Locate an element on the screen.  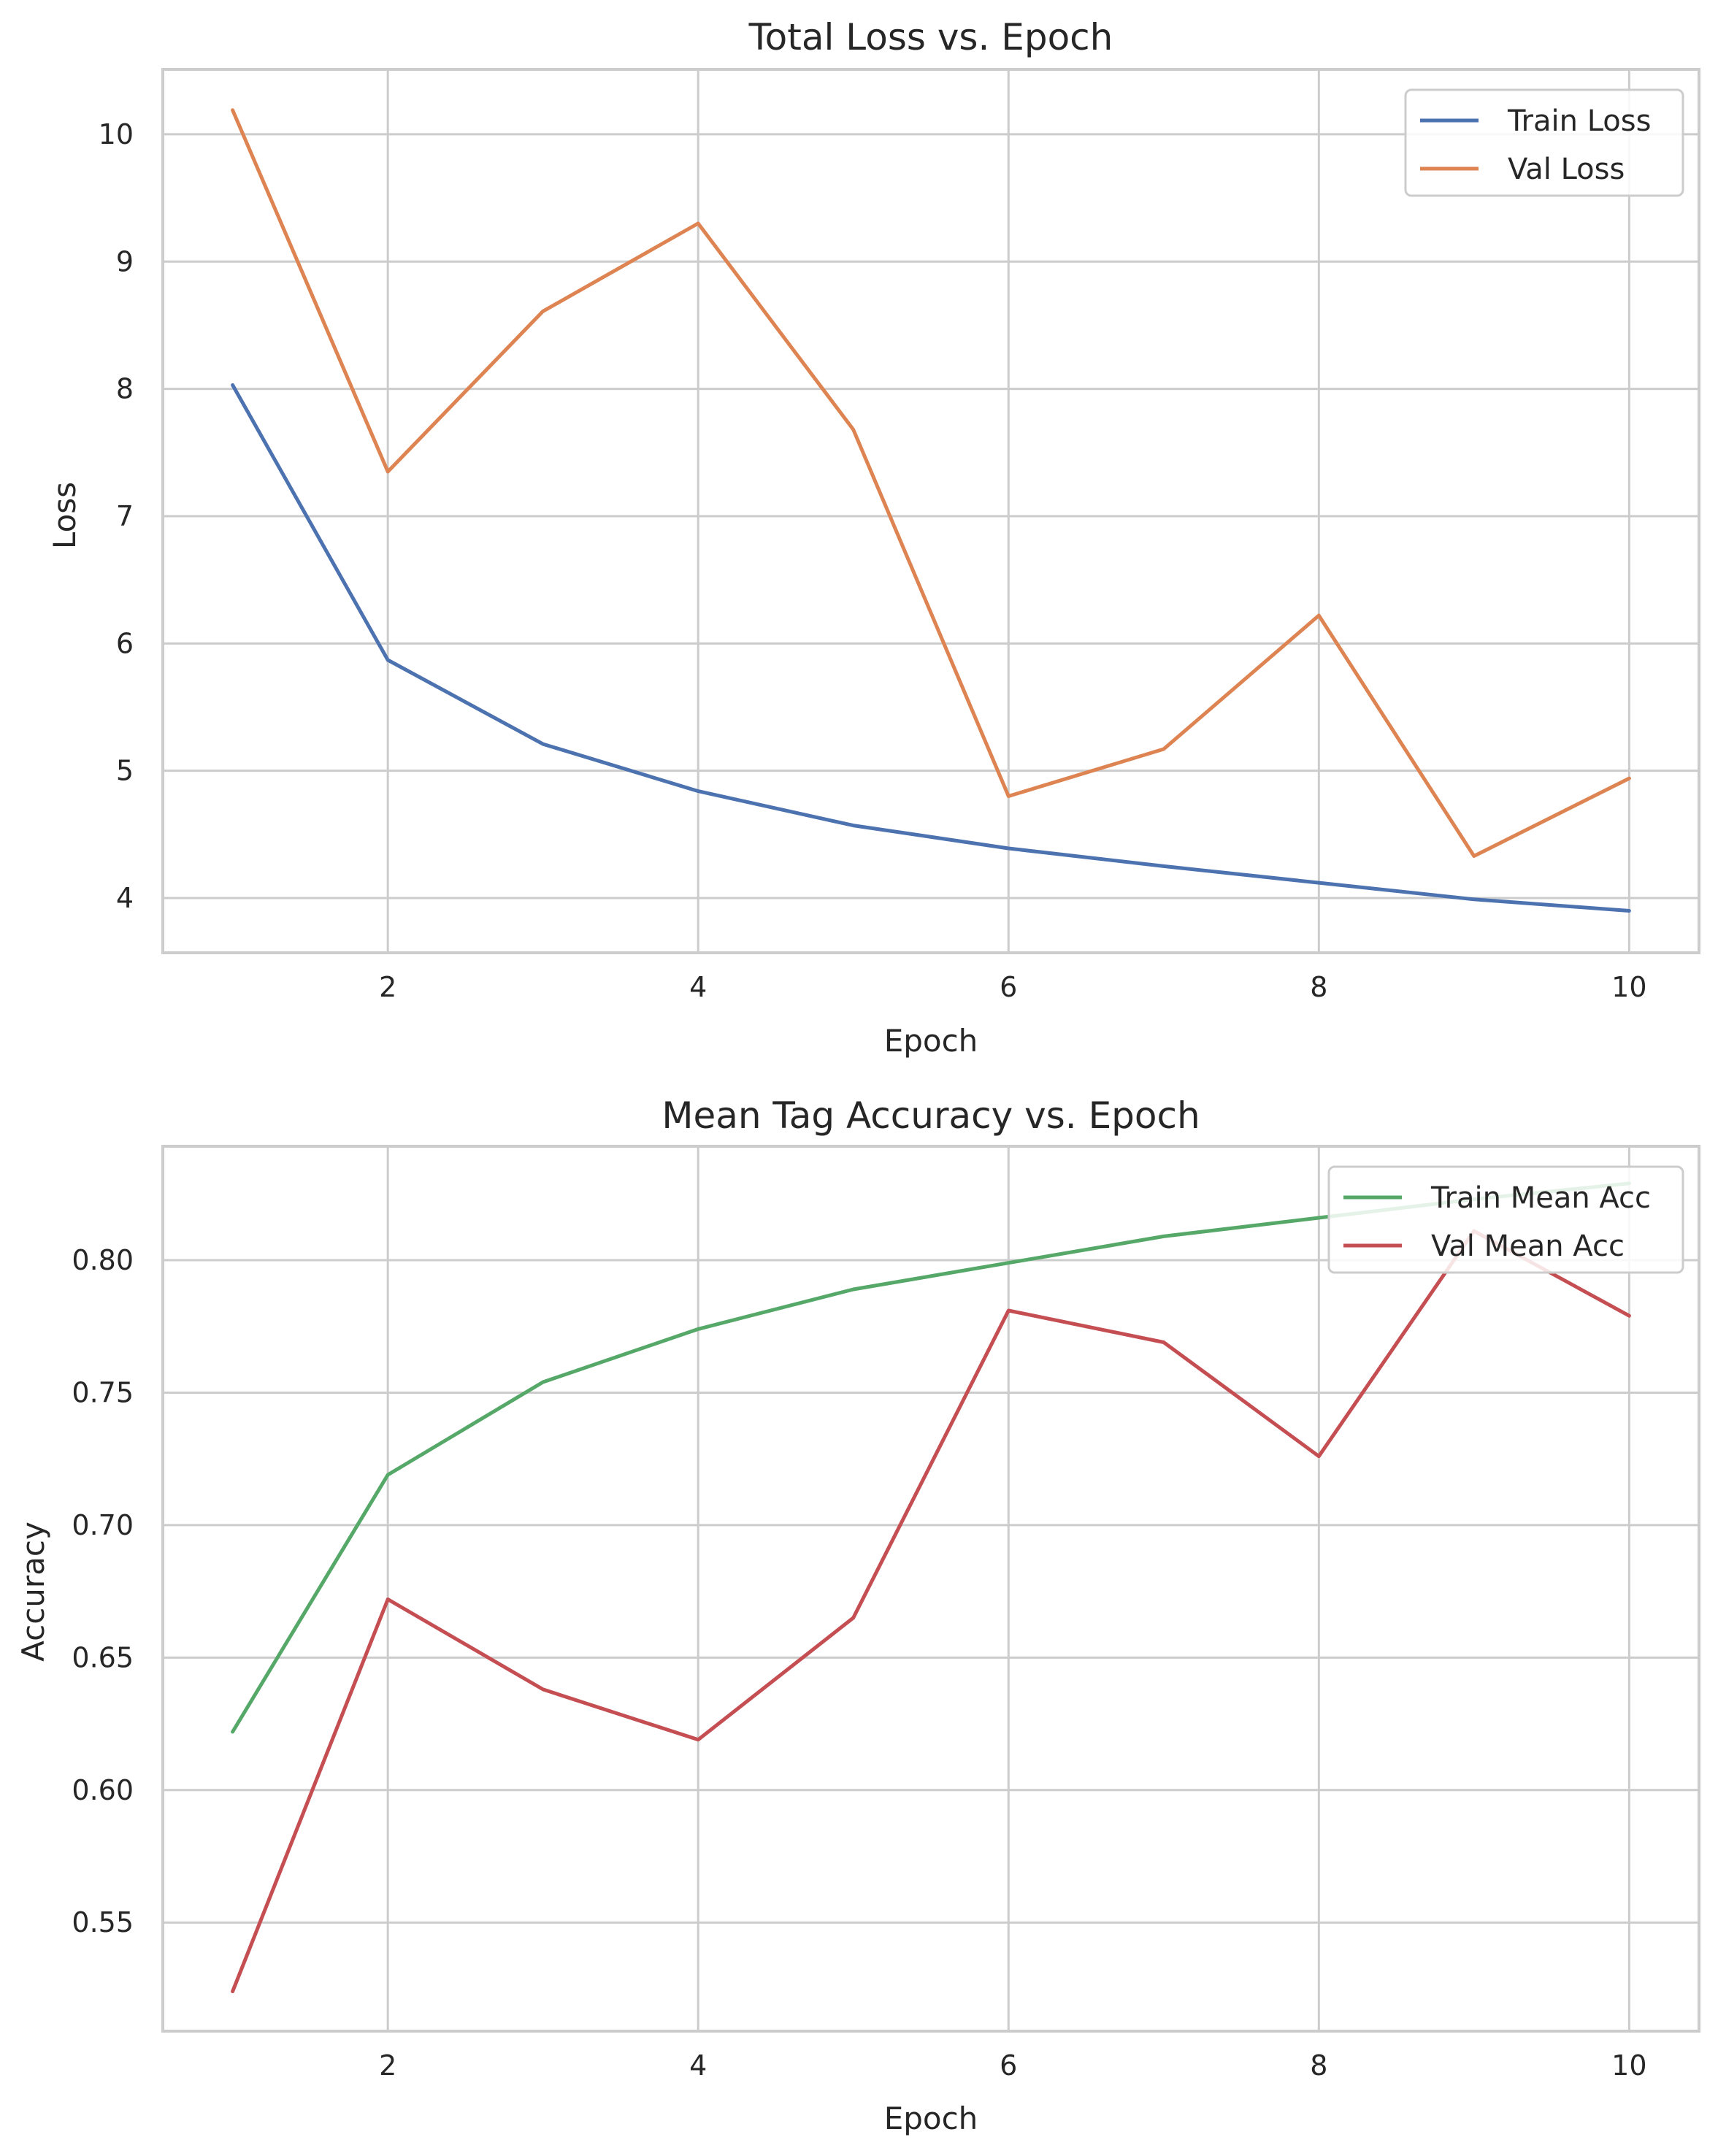
loss-chart-legend-train-loss-label: Train Loss is located at coordinates (1579, 121).